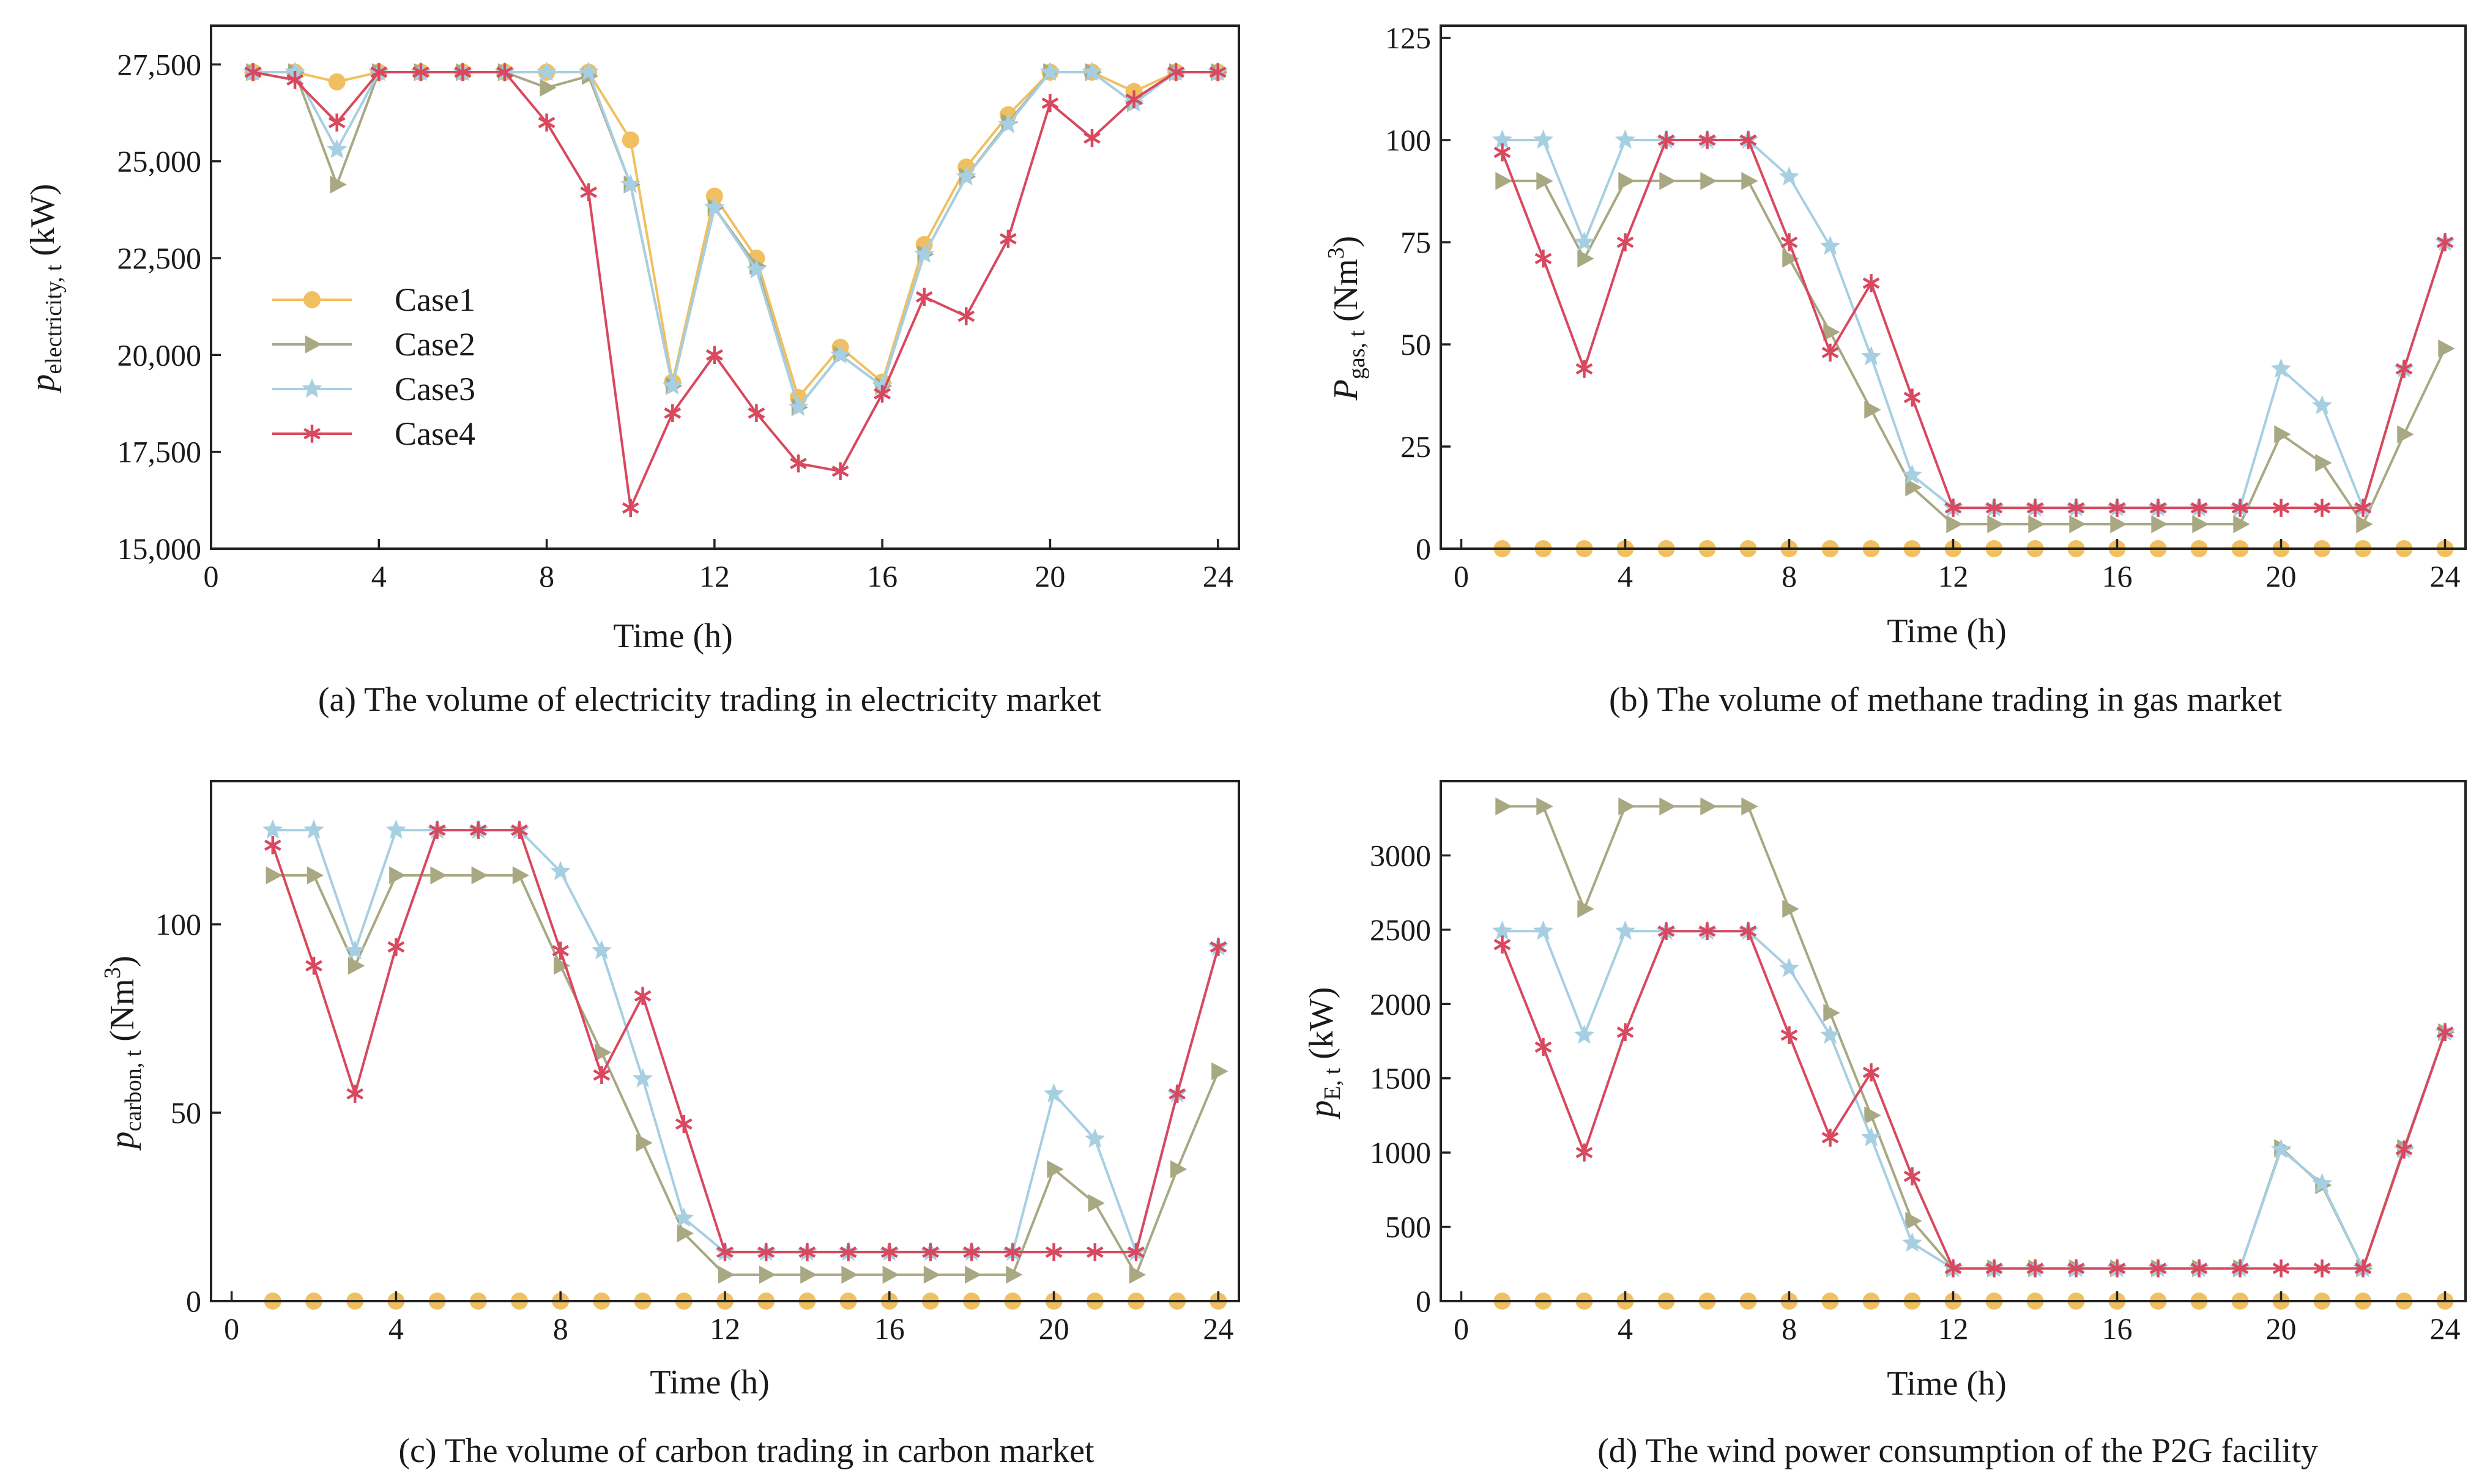 This screenshot has height=1484, width=2490. Describe the element at coordinates (1423, 549) in the screenshot. I see `y-tick-label-b: 0` at that location.